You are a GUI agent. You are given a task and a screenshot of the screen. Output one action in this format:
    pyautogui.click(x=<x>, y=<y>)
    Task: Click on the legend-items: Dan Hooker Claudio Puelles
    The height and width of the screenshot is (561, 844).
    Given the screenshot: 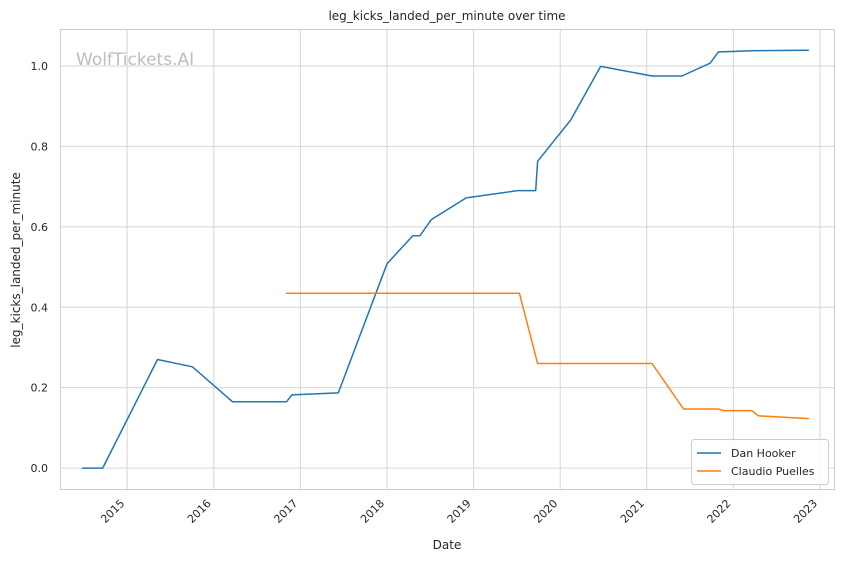 What is the action you would take?
    pyautogui.click(x=756, y=462)
    